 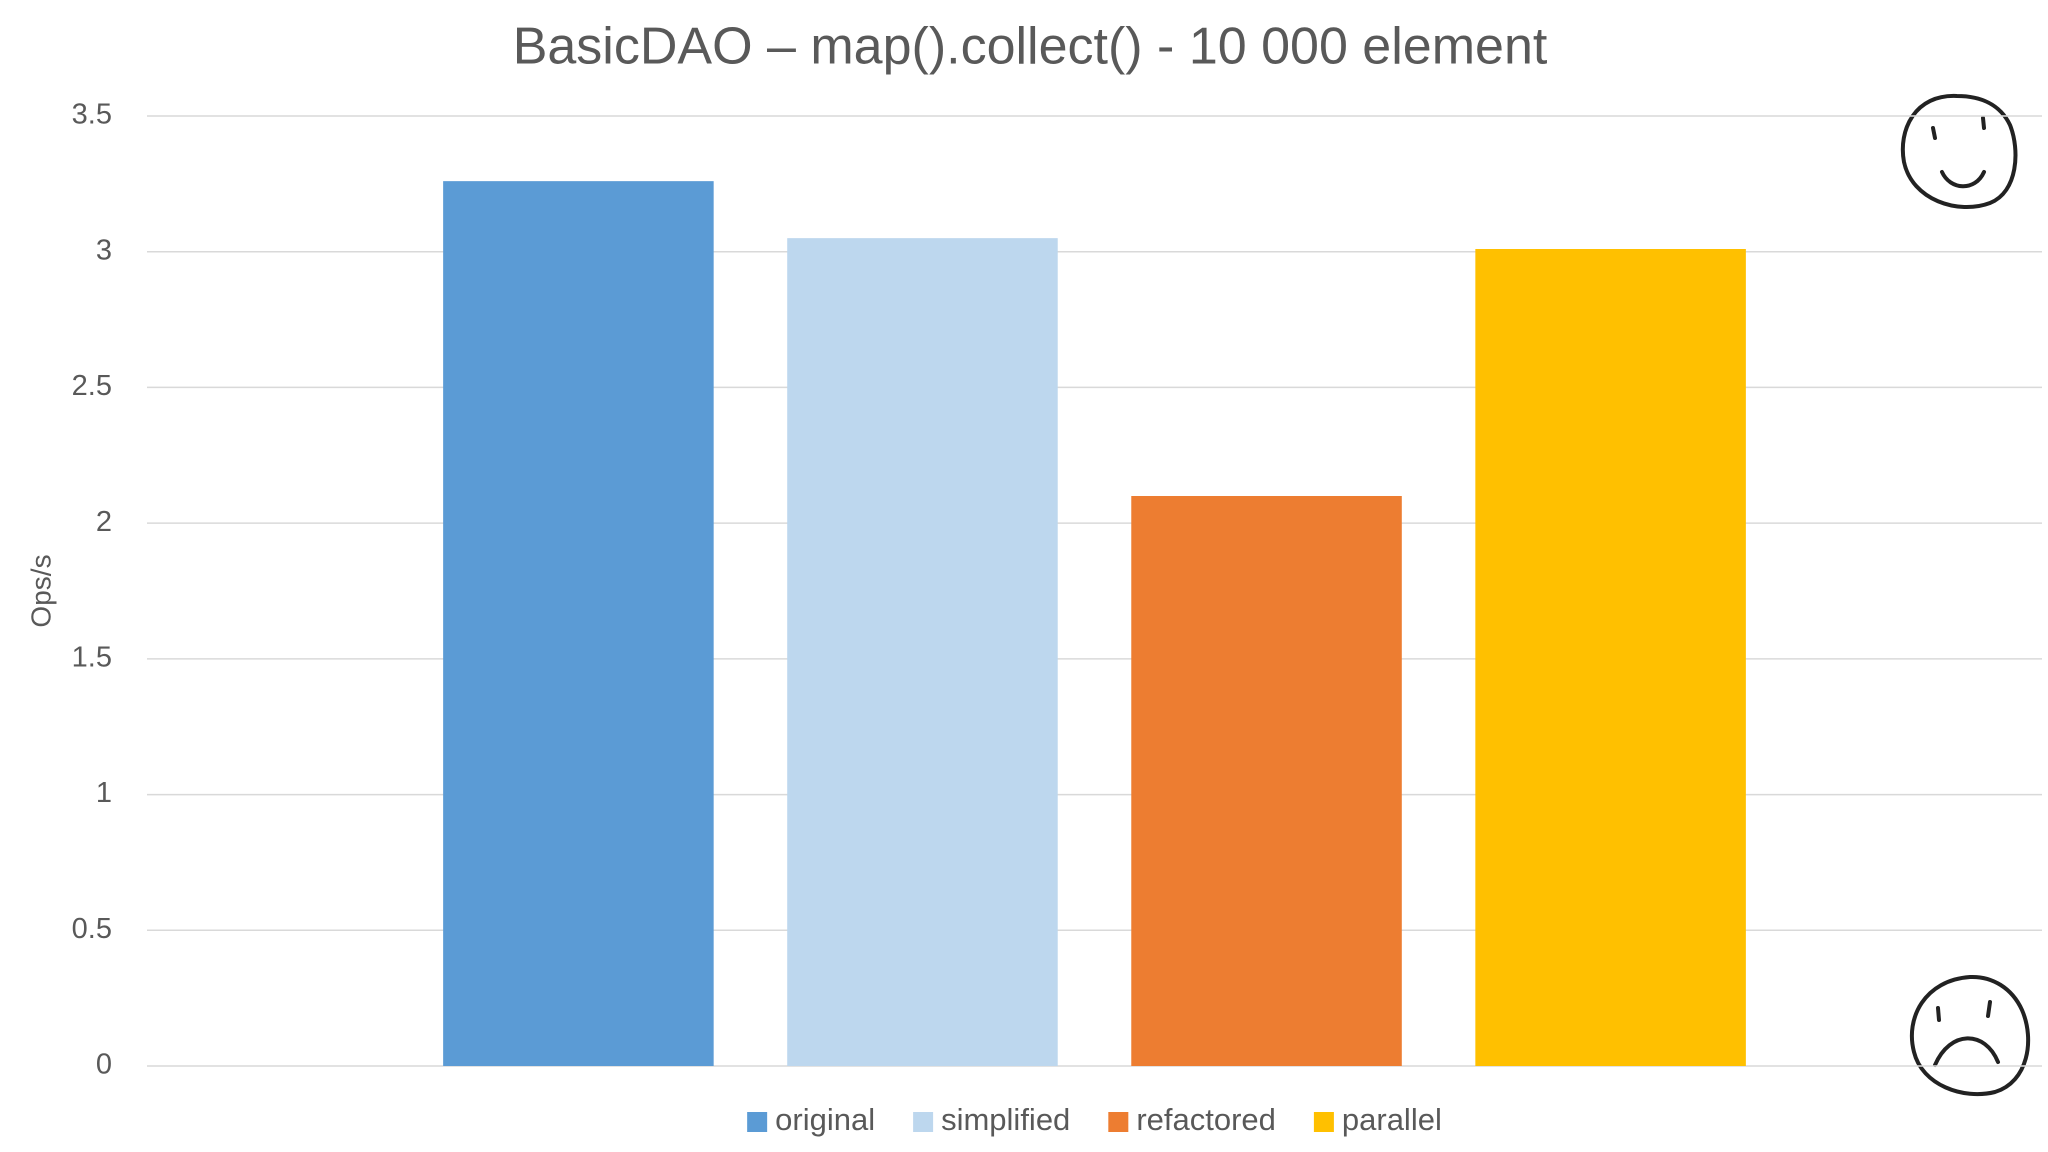 I want to click on y-tick-label: 0.5, so click(x=92, y=929).